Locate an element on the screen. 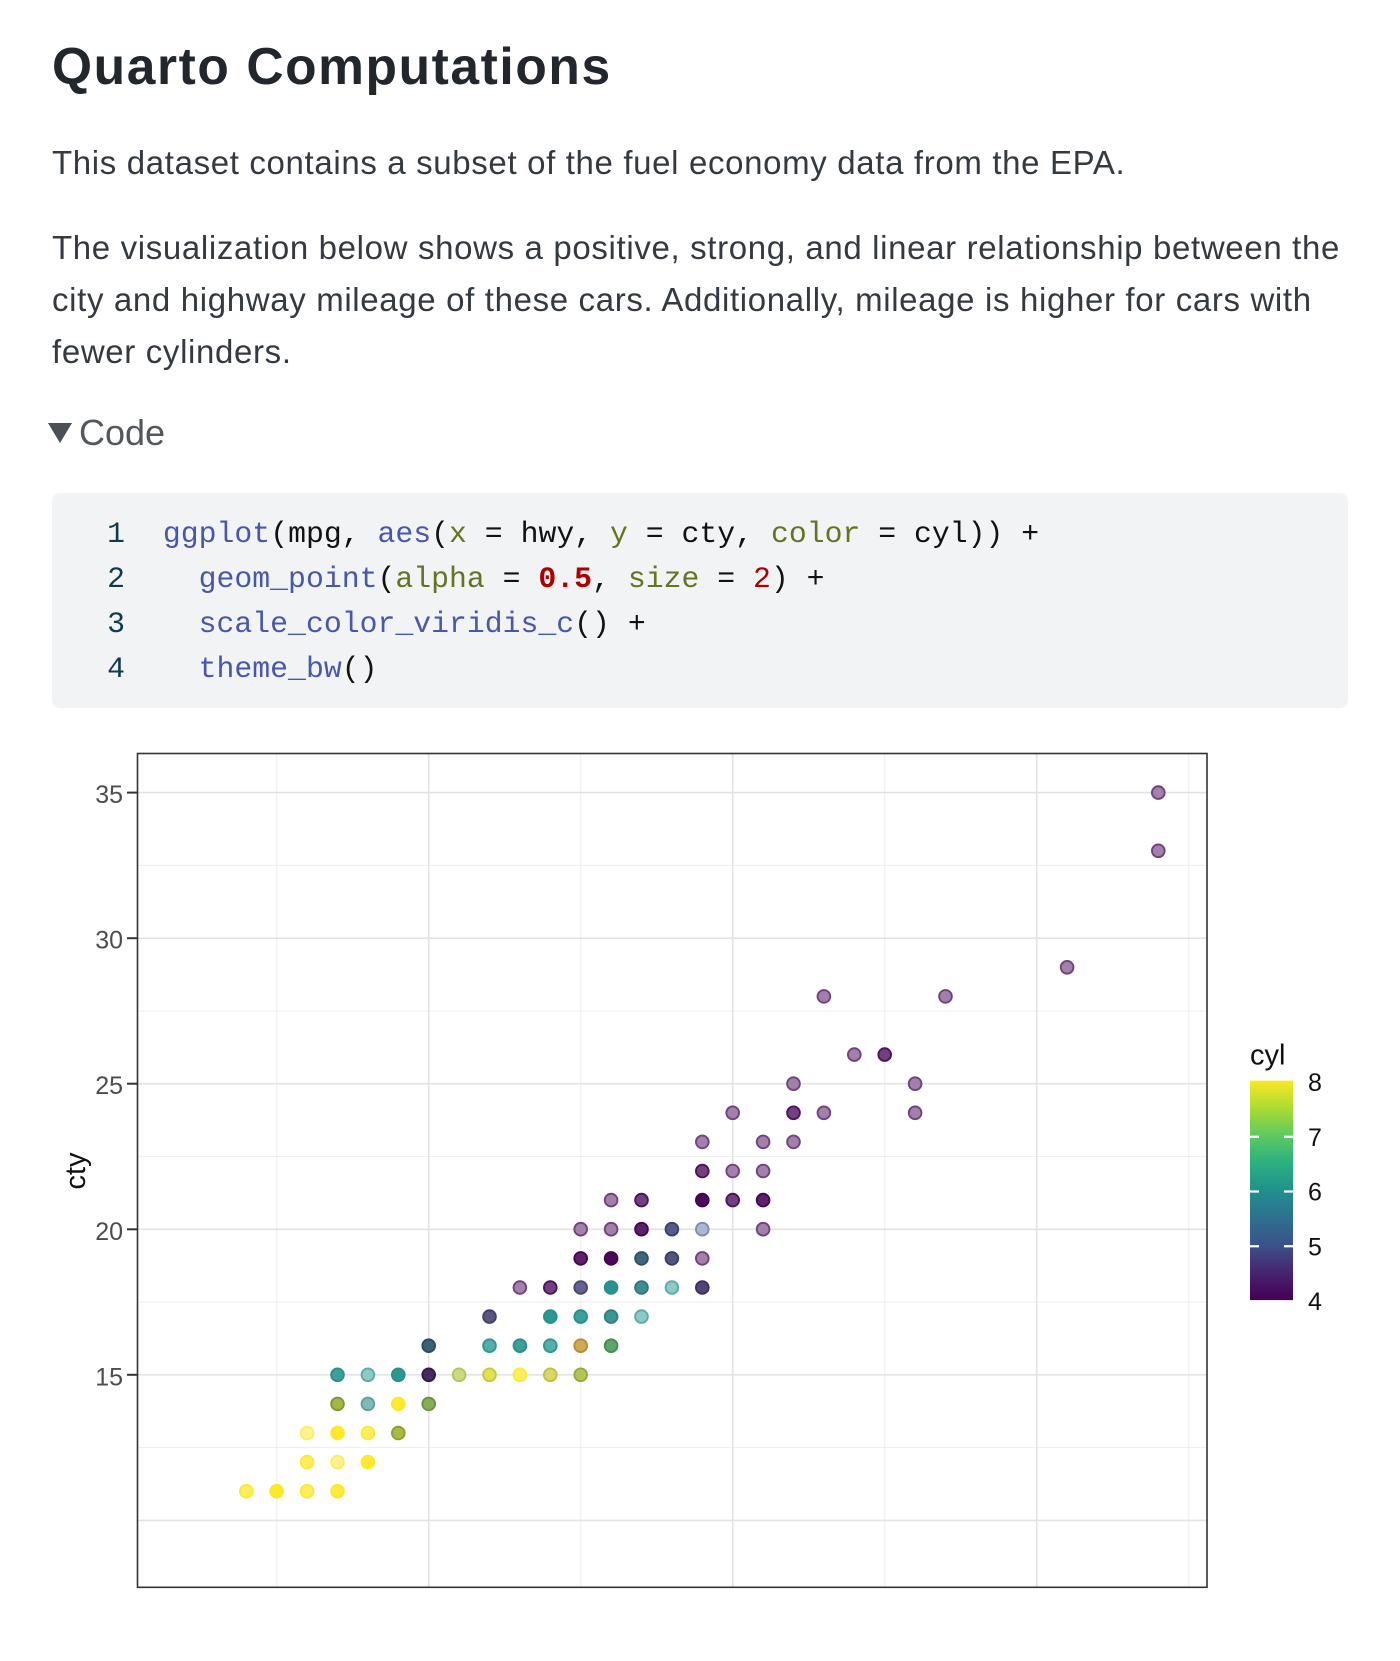 This screenshot has width=1400, height=1661. svg-text: cyl is located at coordinates (1267, 1056).